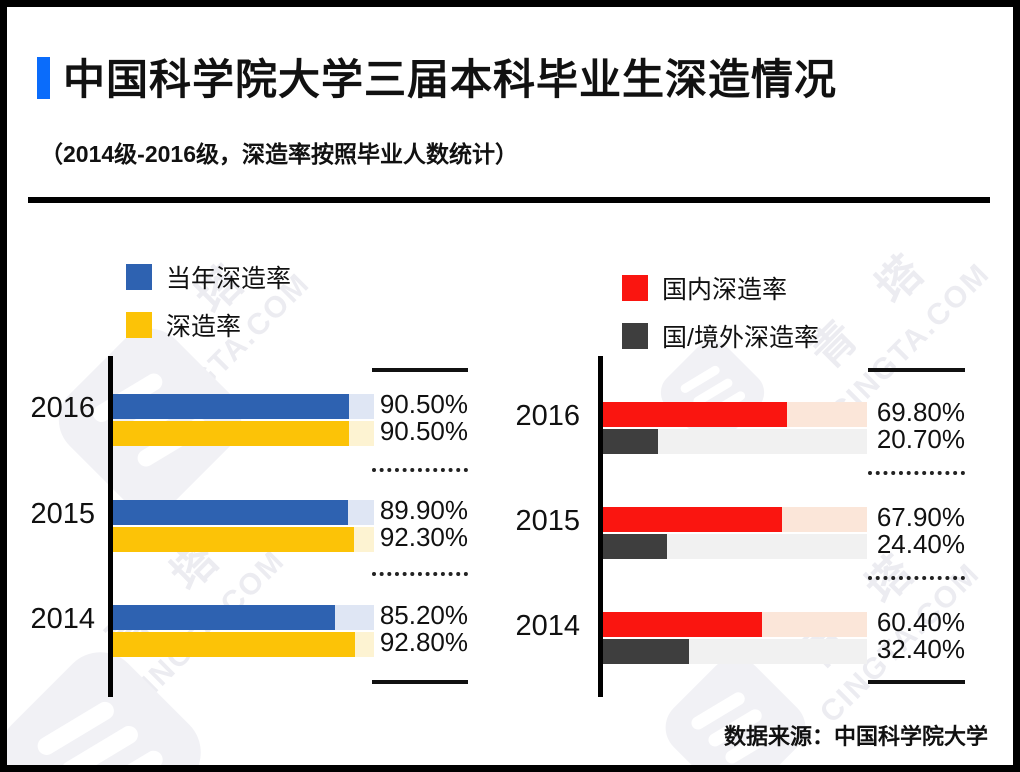  What do you see at coordinates (43, 78) in the screenshot?
I see `title-accent-bar` at bounding box center [43, 78].